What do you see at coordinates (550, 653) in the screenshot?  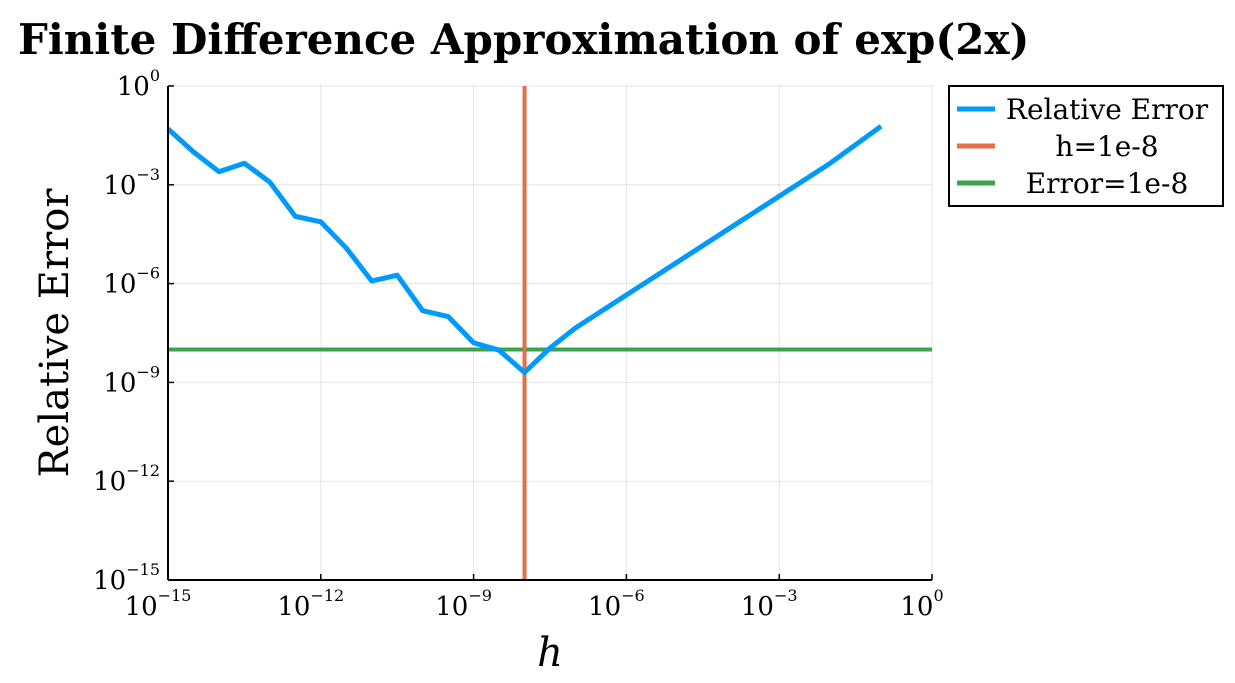 I see `x-axis-label: h` at bounding box center [550, 653].